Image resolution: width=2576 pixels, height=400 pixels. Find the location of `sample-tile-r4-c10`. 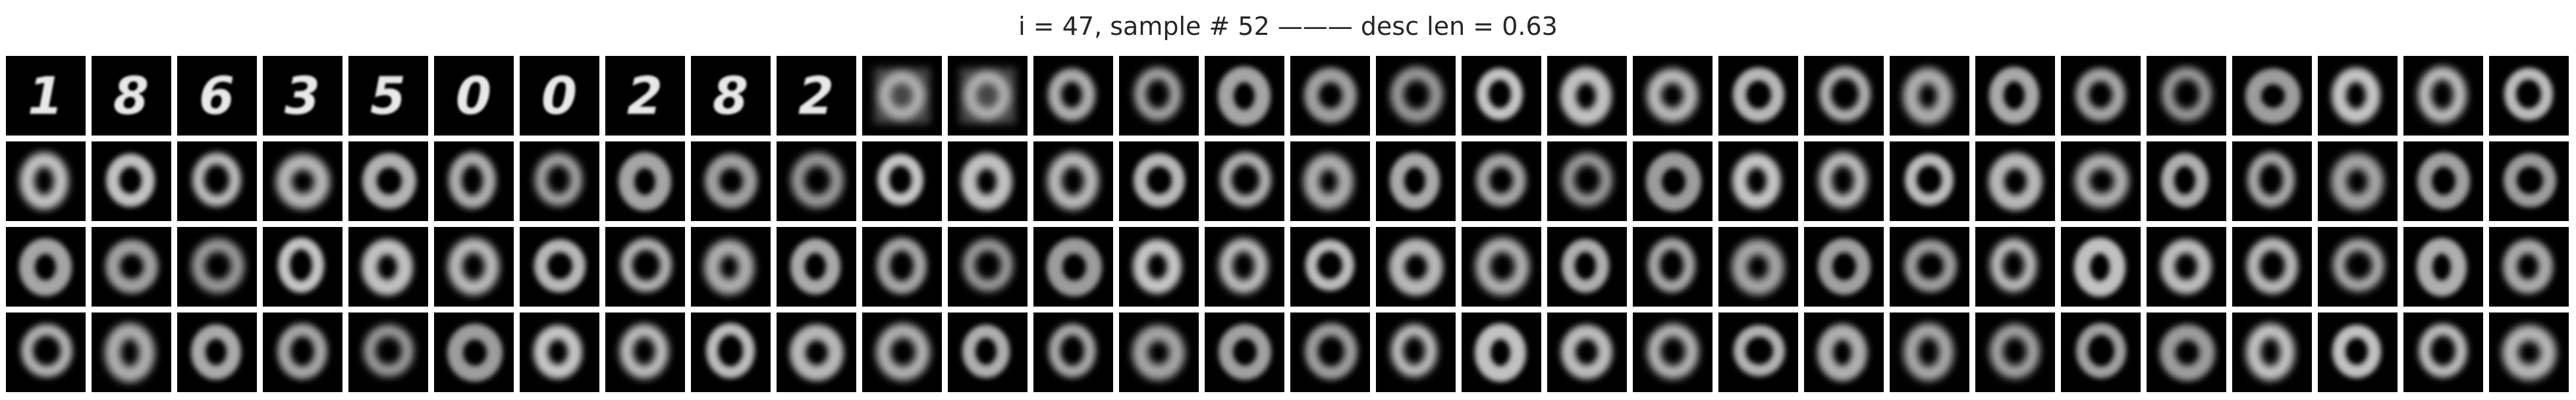

sample-tile-r4-c10 is located at coordinates (816, 352).